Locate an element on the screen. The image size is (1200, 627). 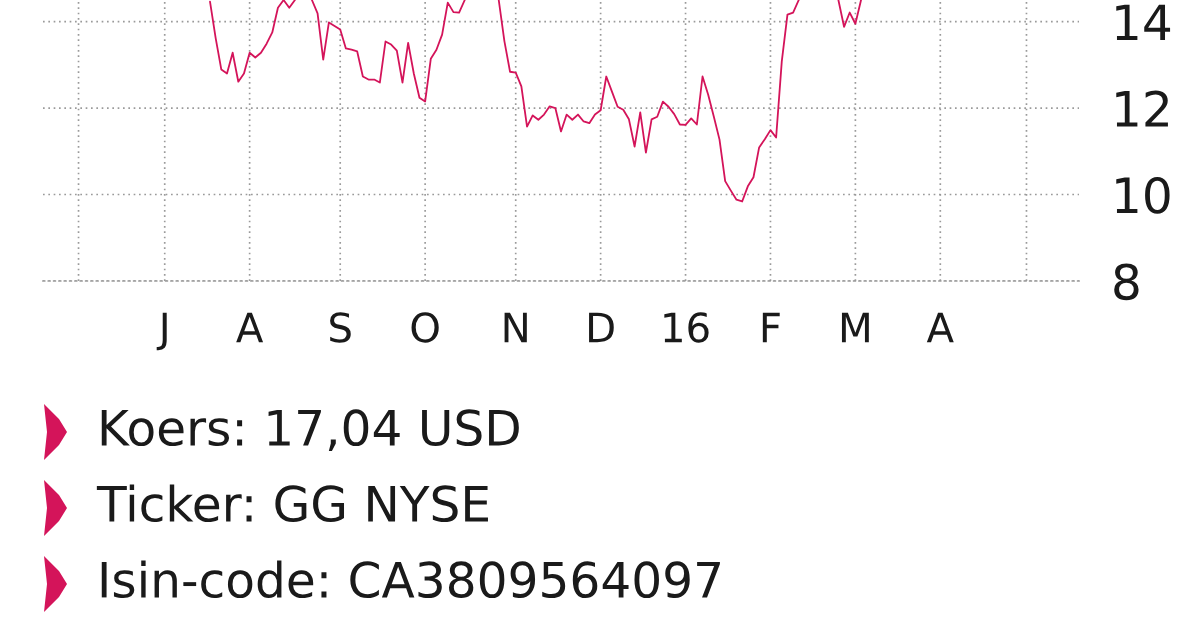
y-tick-label: 10 is located at coordinates (1143, 195).